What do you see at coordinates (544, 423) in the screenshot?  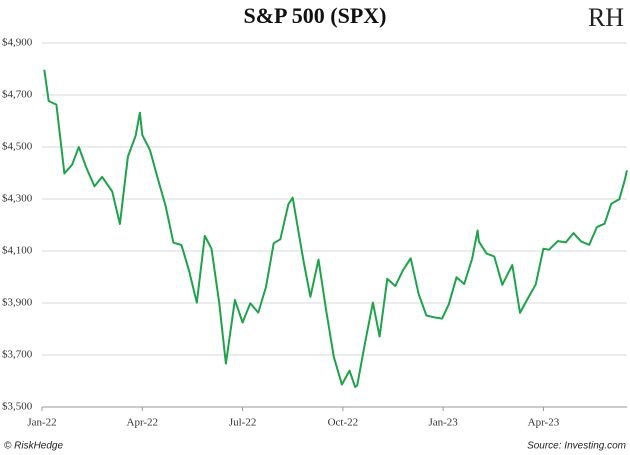 I see `x-tick-label: Apr-23` at bounding box center [544, 423].